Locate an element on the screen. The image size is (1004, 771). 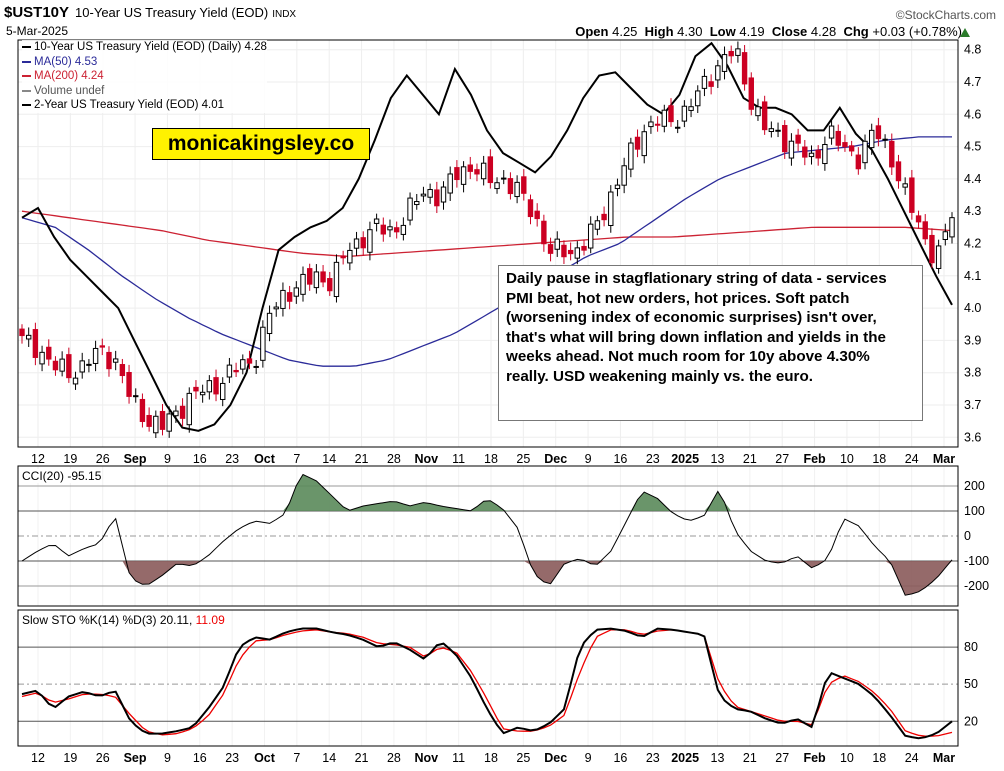
y-tick-label: 3.7 is located at coordinates (972, 405).